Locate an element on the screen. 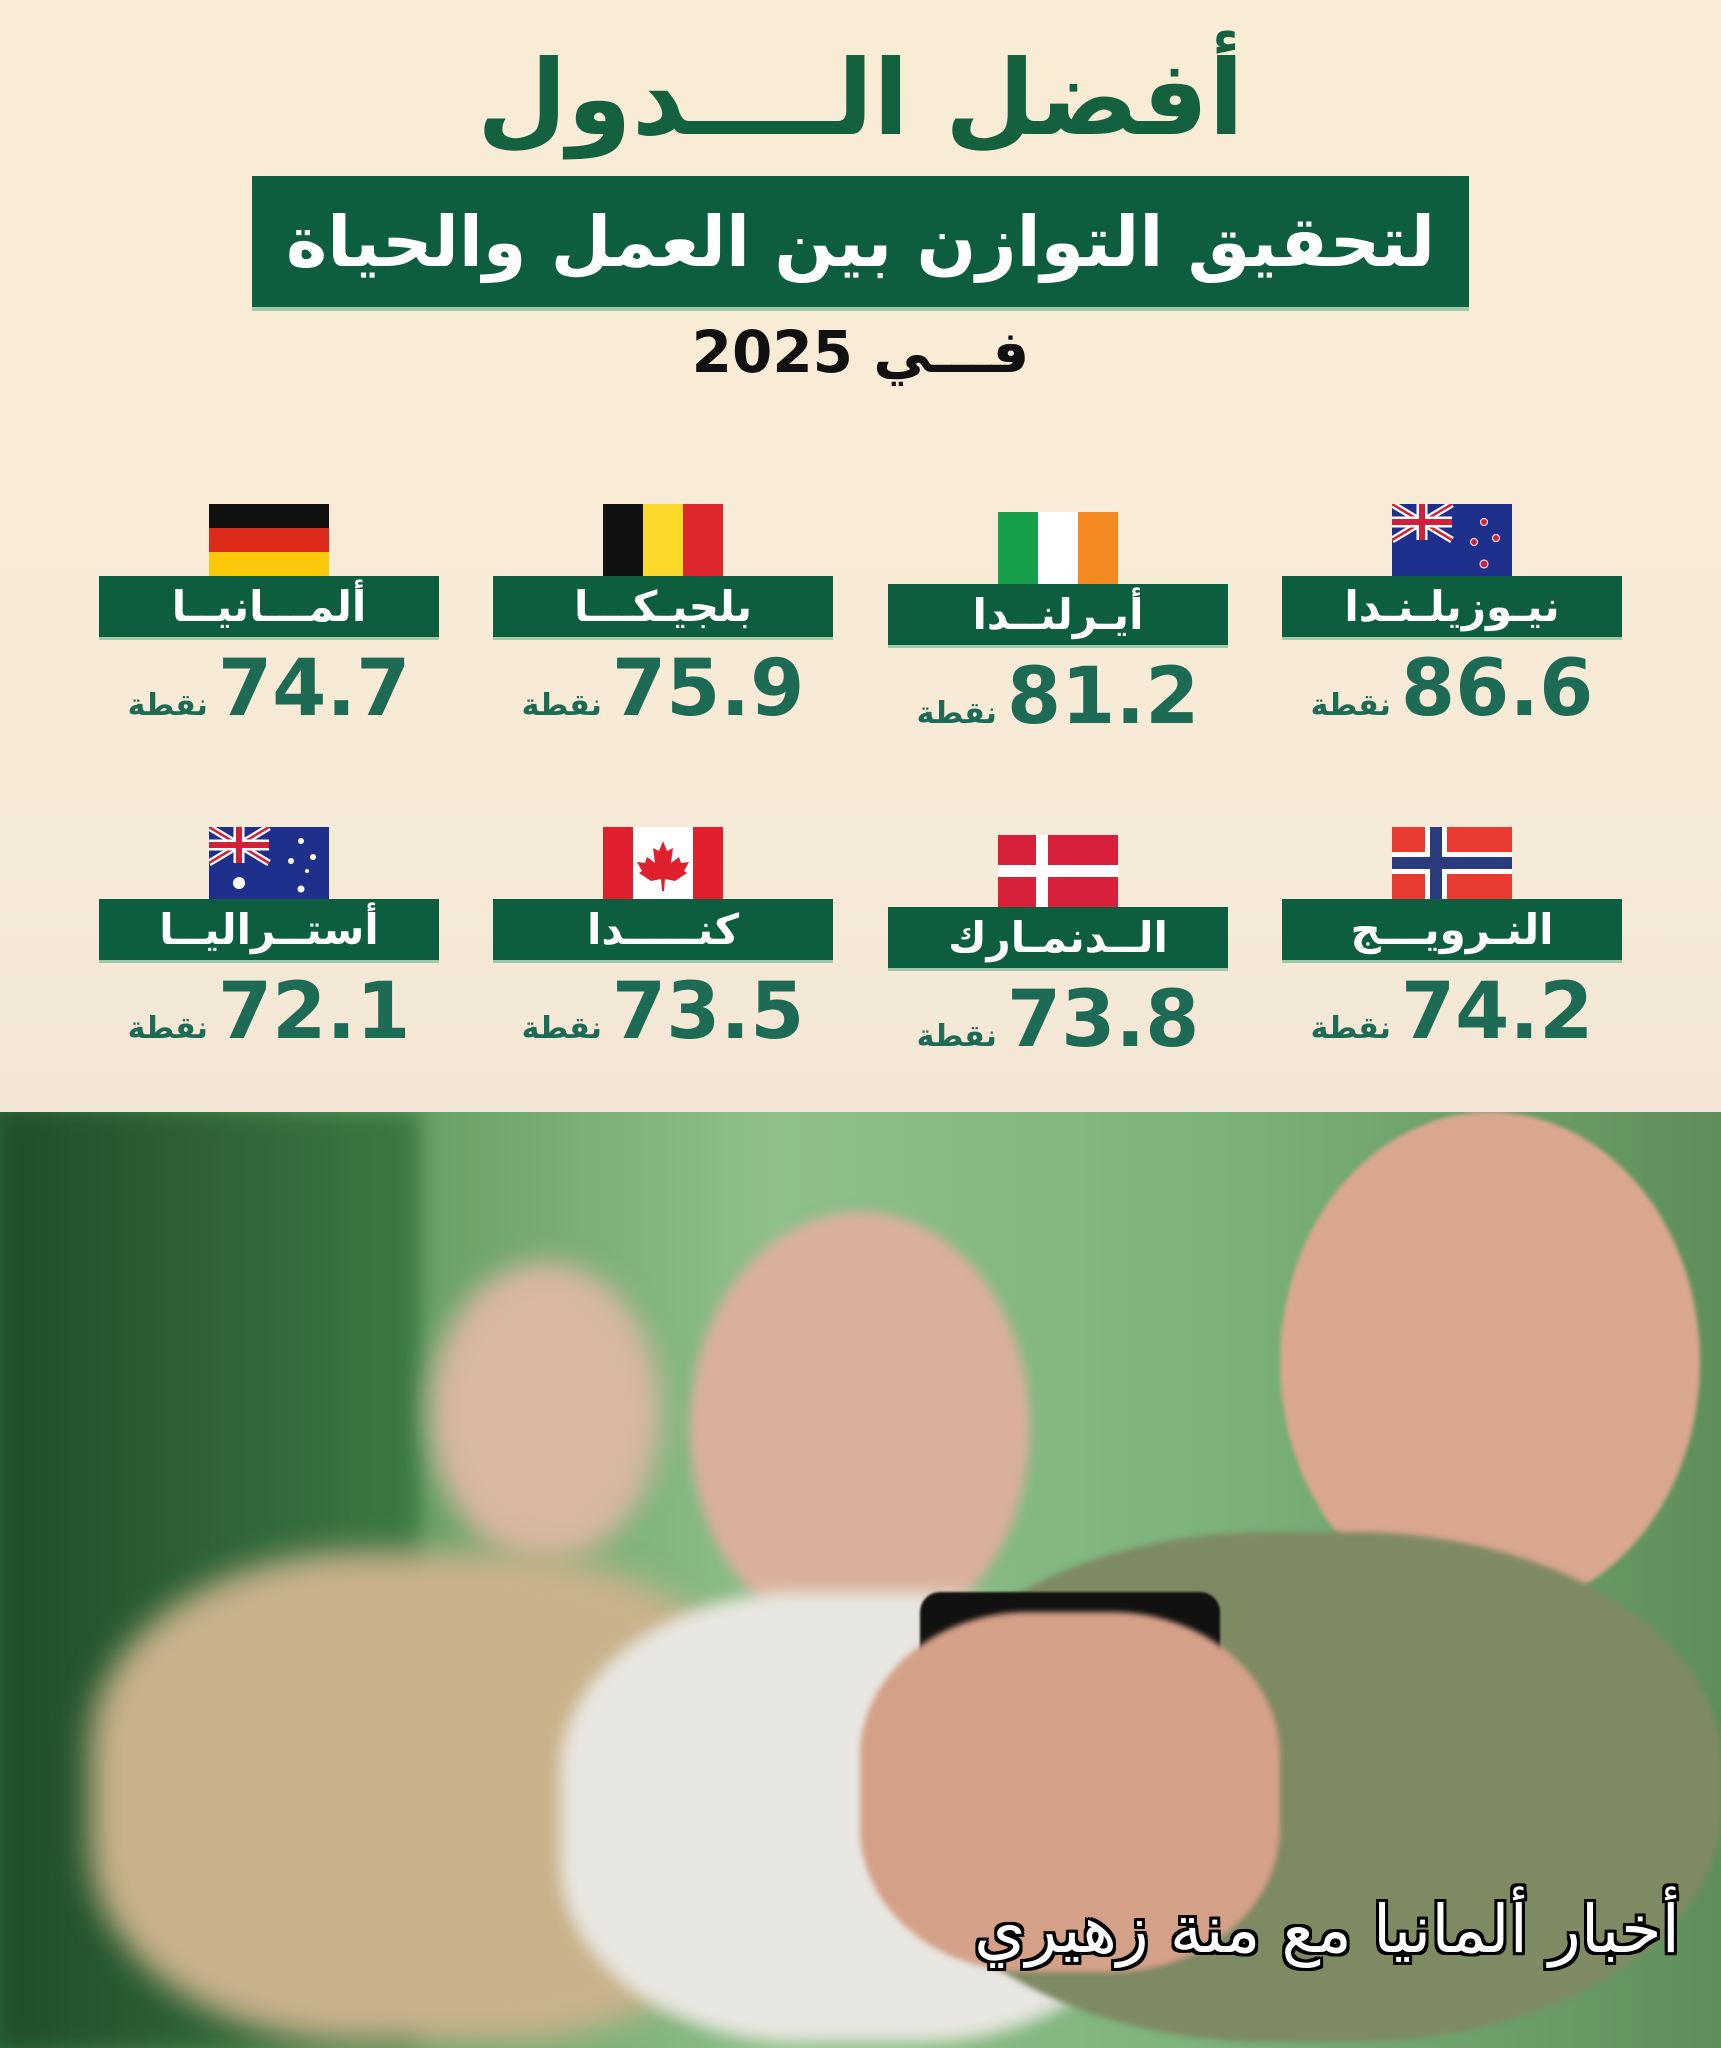  country-label: الــدنمـارك is located at coordinates (1058, 939).